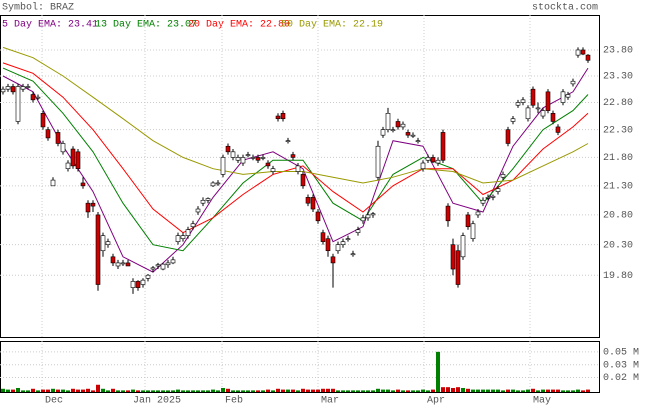 The image size is (655, 406). Describe the element at coordinates (542, 401) in the screenshot. I see `x-tick-label: May` at that location.